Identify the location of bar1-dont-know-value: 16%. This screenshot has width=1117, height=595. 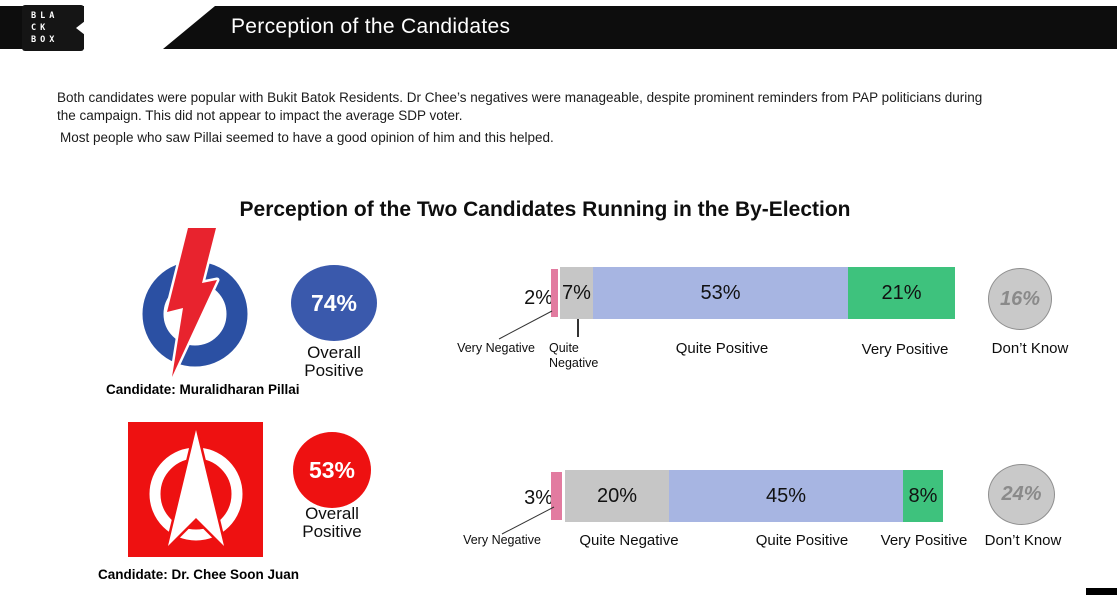
(1020, 298).